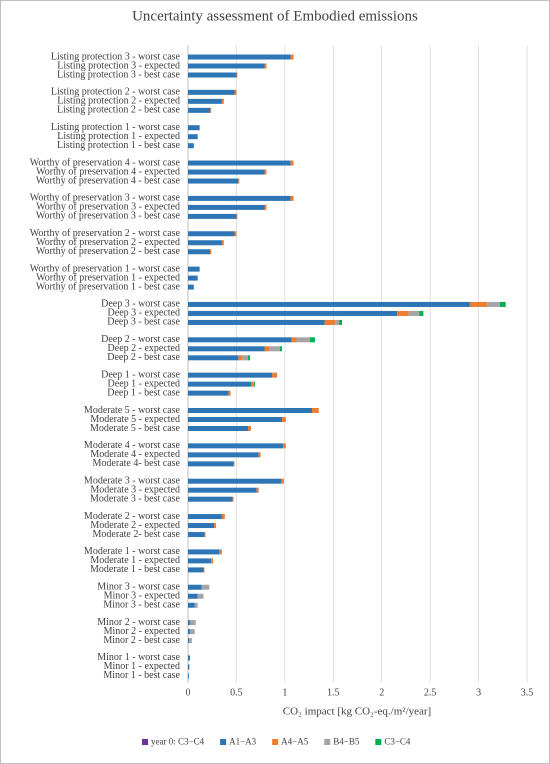  Describe the element at coordinates (141, 605) in the screenshot. I see `y-tick-label: Minor 3 - best case` at that location.